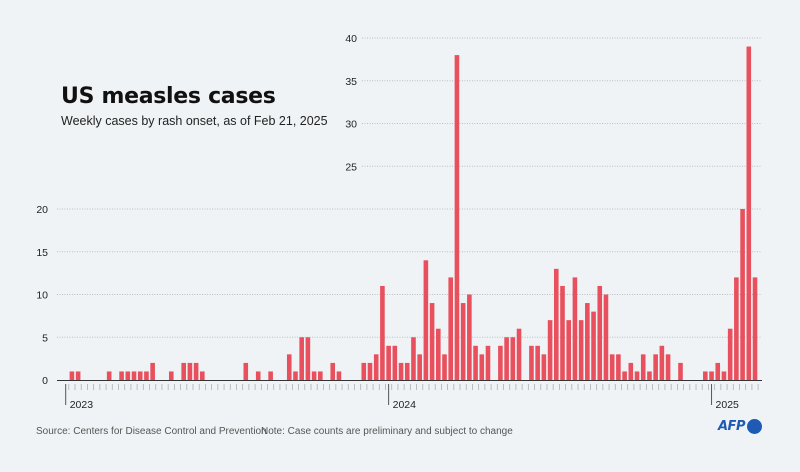  I want to click on y-tick-label: 25, so click(351, 167).